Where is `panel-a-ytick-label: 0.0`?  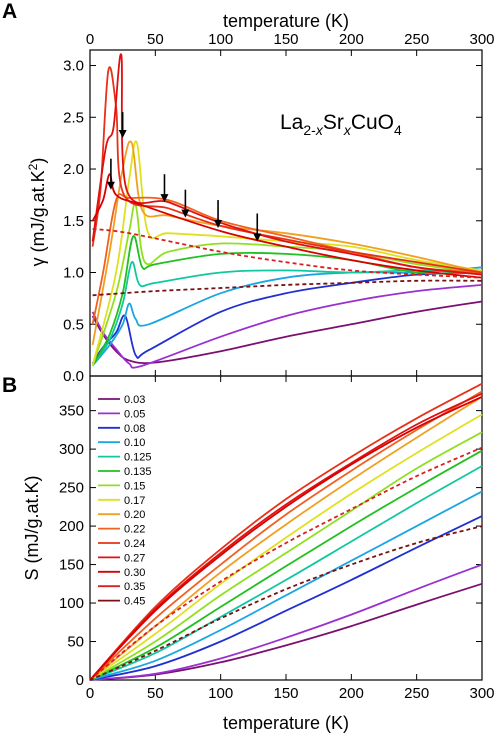
panel-a-ytick-label: 0.0 is located at coordinates (73, 376).